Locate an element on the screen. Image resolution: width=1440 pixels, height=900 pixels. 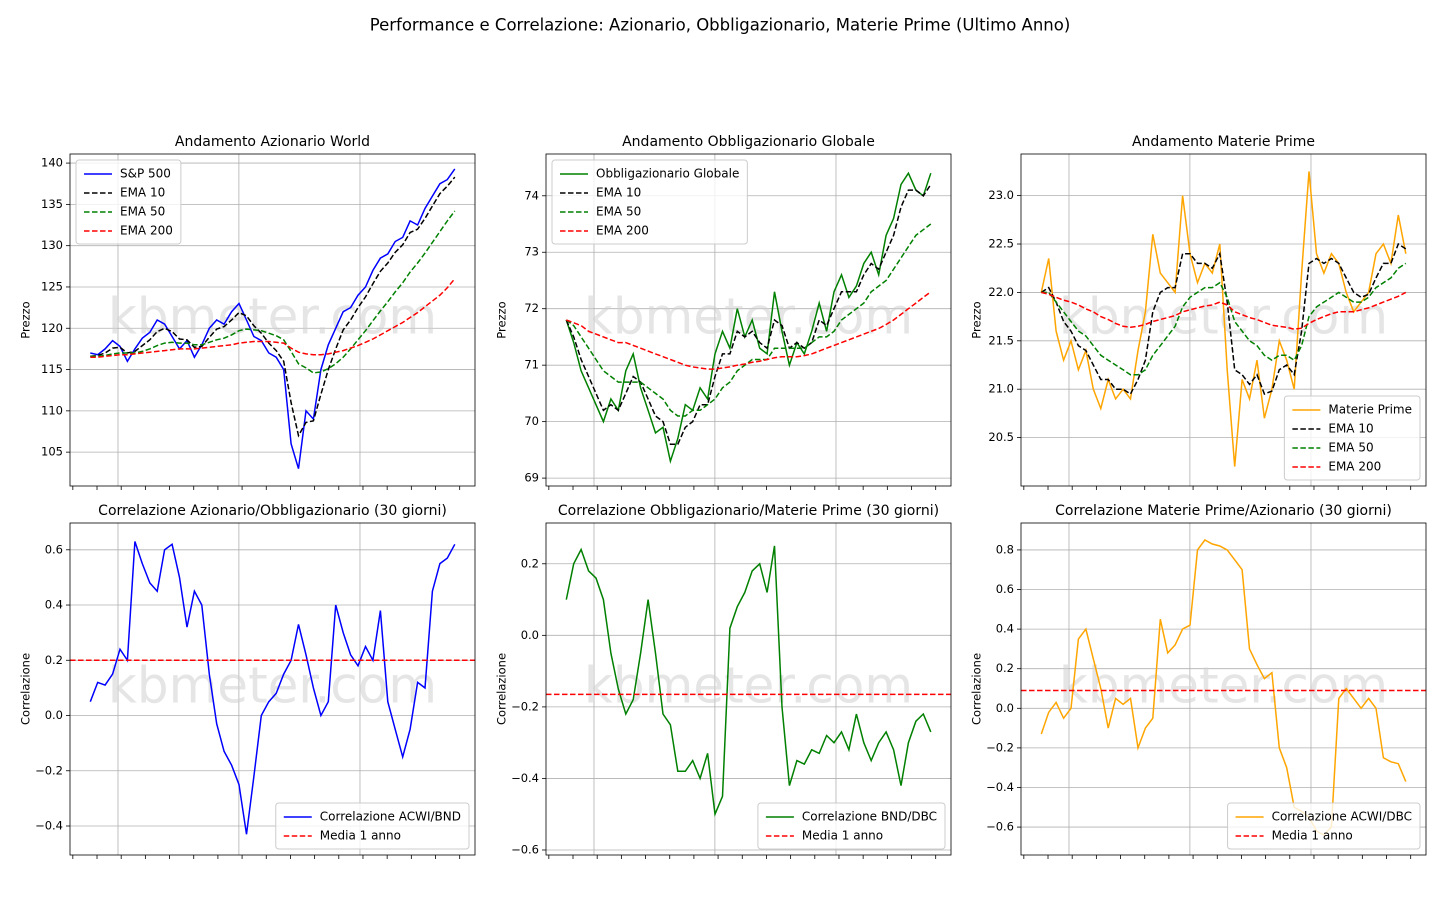
y-tick-label: −0.6 is located at coordinates (525, 849).